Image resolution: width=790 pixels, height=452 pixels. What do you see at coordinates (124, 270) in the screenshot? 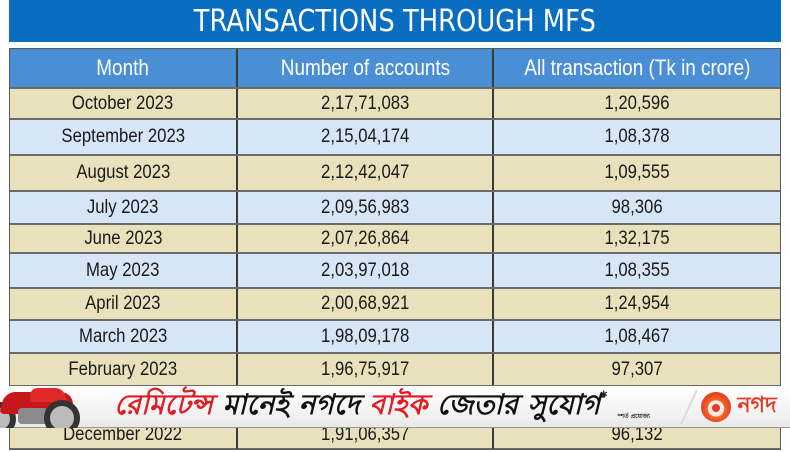
I see `cell-month: May 2023` at bounding box center [124, 270].